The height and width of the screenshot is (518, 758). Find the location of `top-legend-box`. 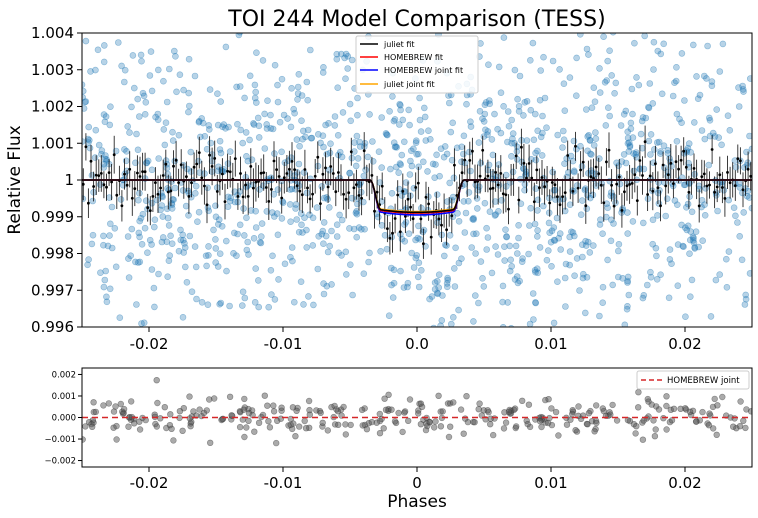

top-legend-box is located at coordinates (417, 64).